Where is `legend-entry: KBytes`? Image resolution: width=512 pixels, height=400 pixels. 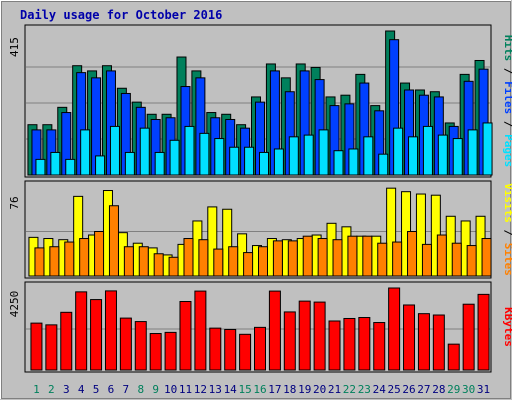
legend-entry: KBytes is located at coordinates (507, 327).